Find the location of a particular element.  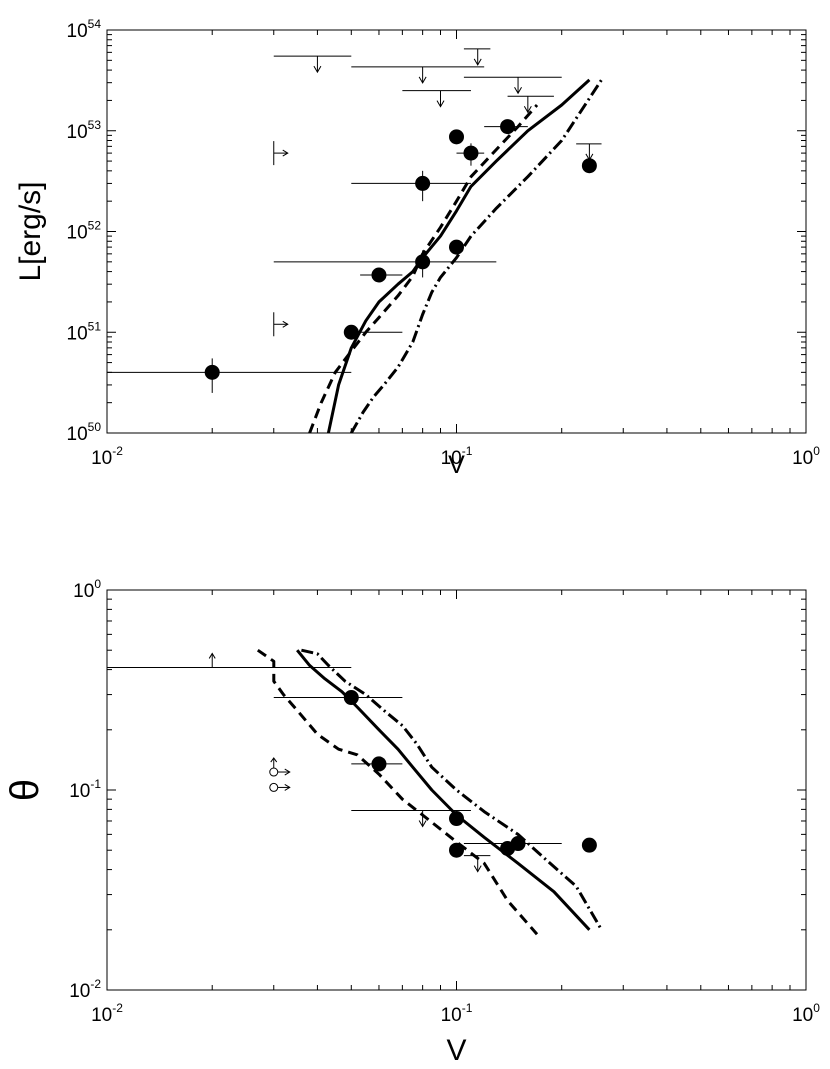

y-tick-label: 10⁻² is located at coordinates (85, 989).